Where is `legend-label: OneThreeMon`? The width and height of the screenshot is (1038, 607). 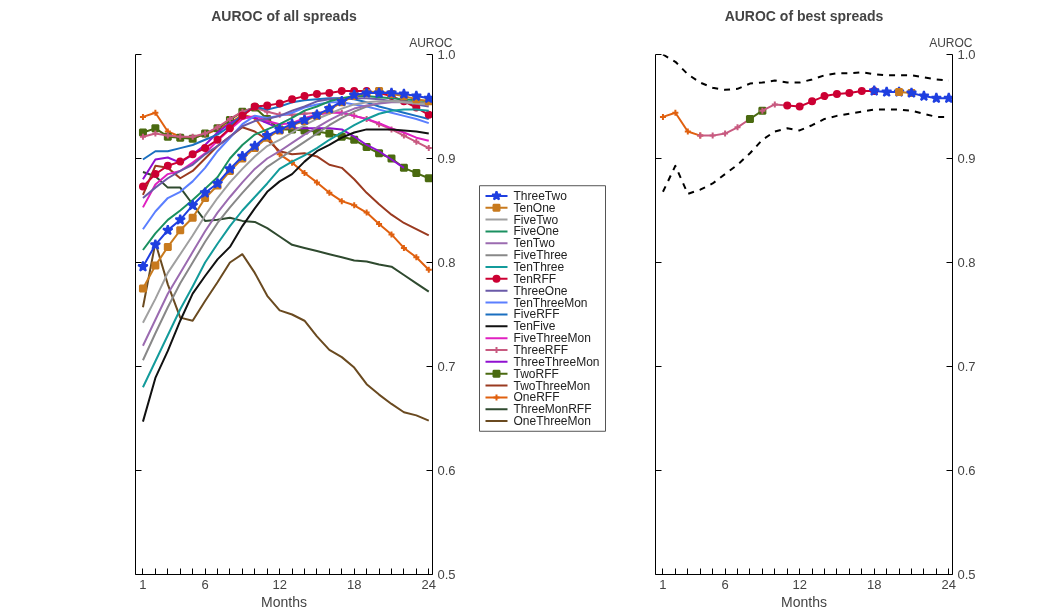
legend-label: OneThreeMon is located at coordinates (552, 421).